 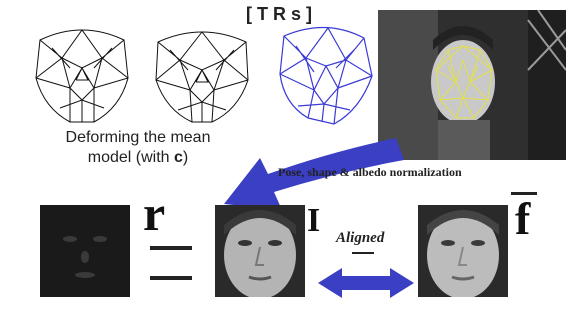 I want to click on residual-symbol: r, so click(x=154, y=213).